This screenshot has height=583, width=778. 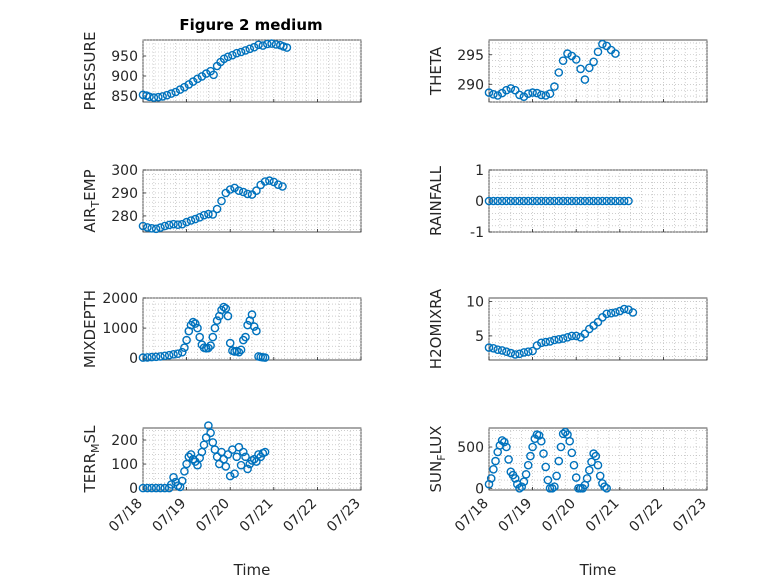 What do you see at coordinates (567, 202) in the screenshot?
I see `subplot-4: -1 0 1 RAINFALL` at bounding box center [567, 202].